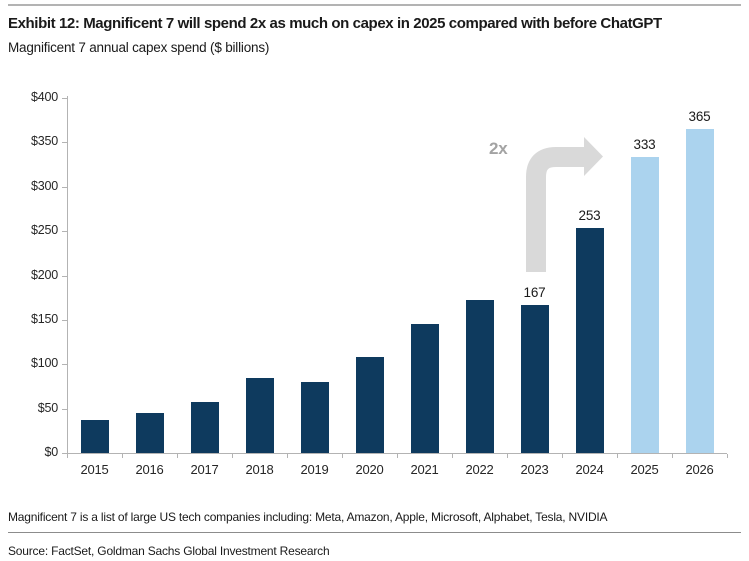 This screenshot has width=749, height=561. Describe the element at coordinates (204, 427) in the screenshot. I see `bar-2017` at that location.